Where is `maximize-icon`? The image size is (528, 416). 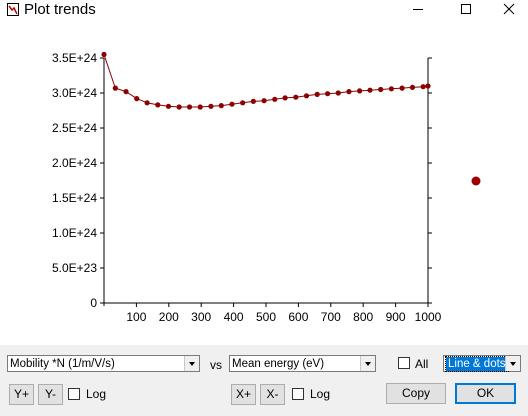
maximize-icon is located at coordinates (466, 9).